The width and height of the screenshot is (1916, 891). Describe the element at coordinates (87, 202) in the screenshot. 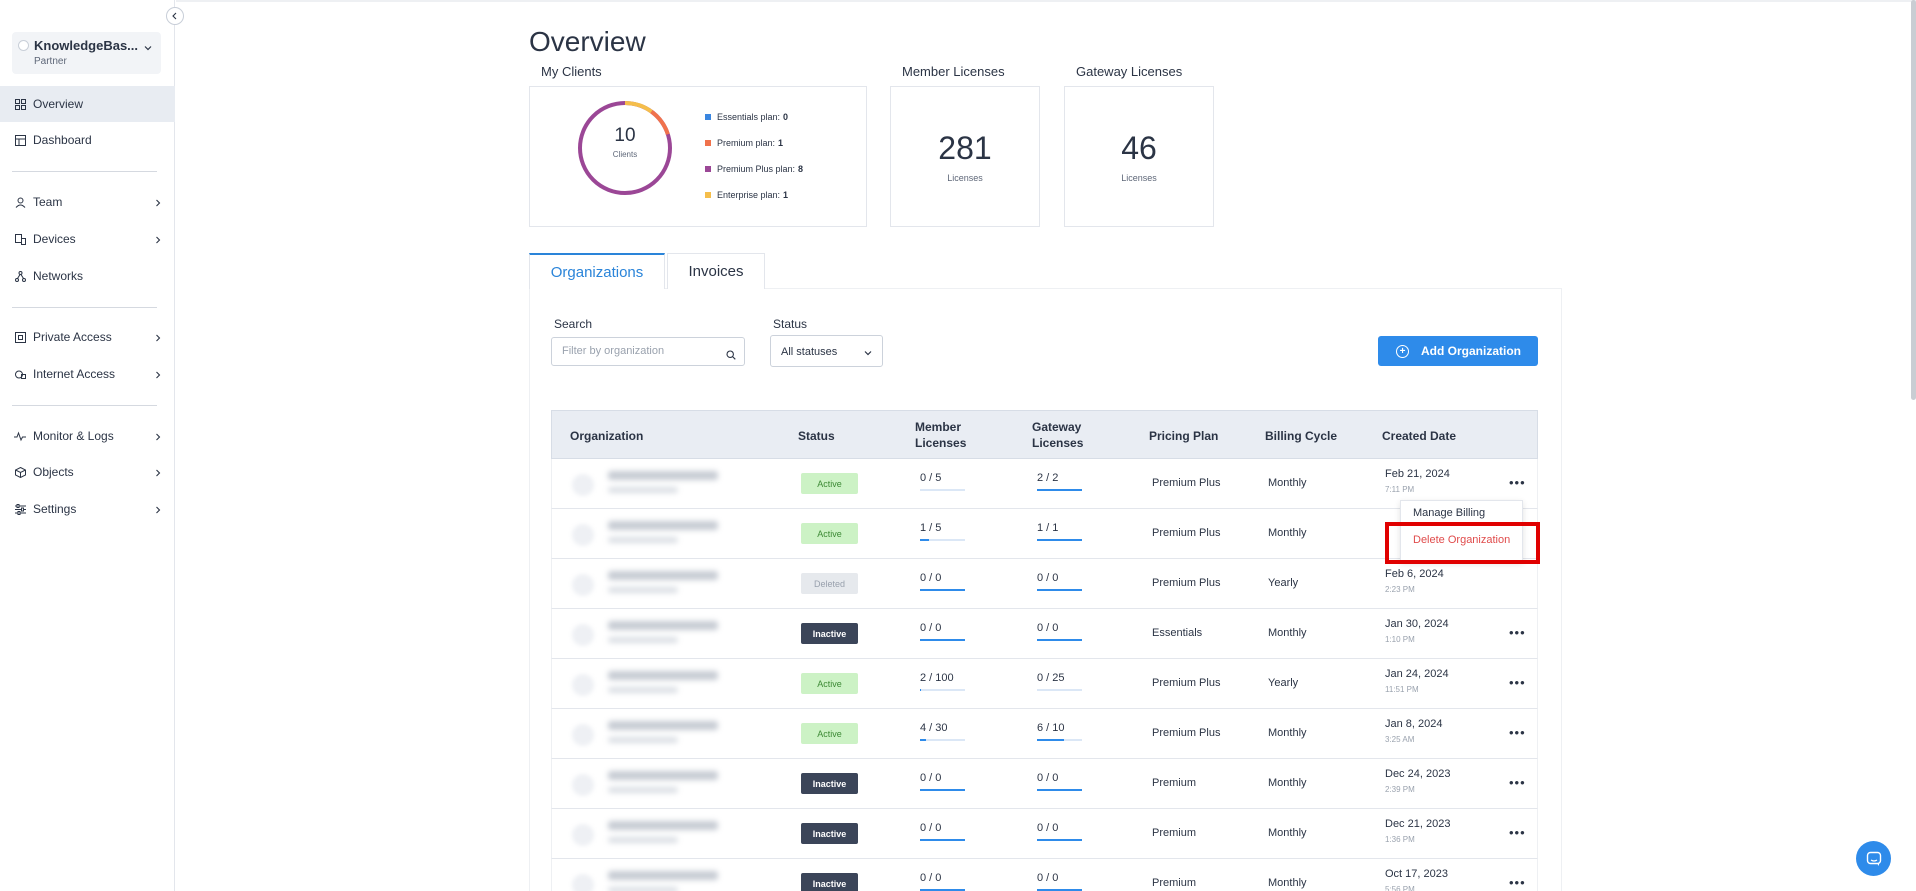

I see `sidebar-item-team: Team` at that location.